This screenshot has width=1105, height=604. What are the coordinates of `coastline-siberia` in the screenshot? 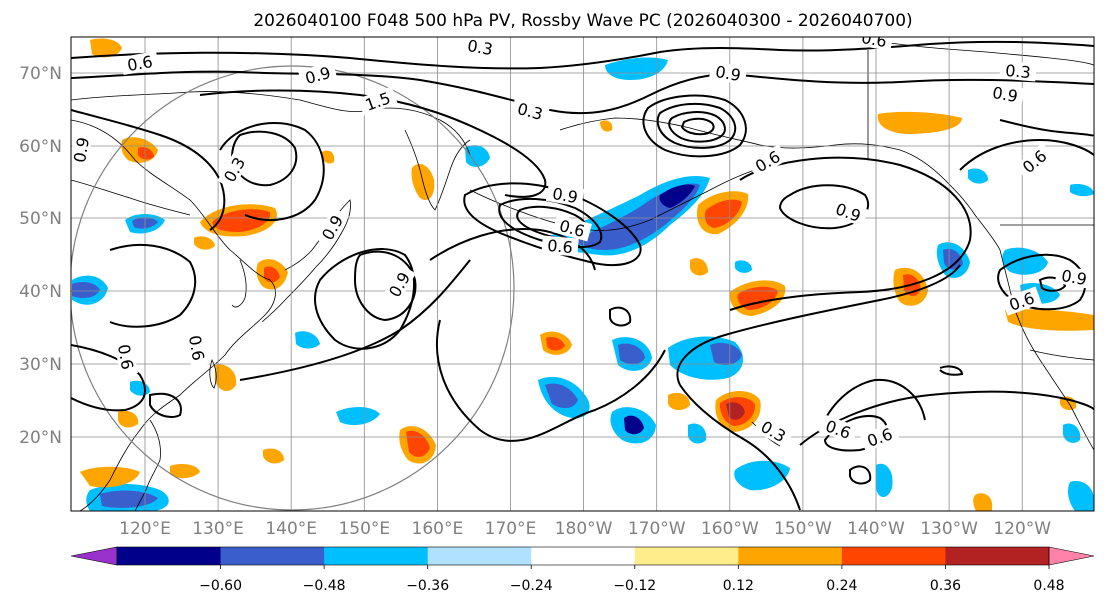 It's located at (271, 123).